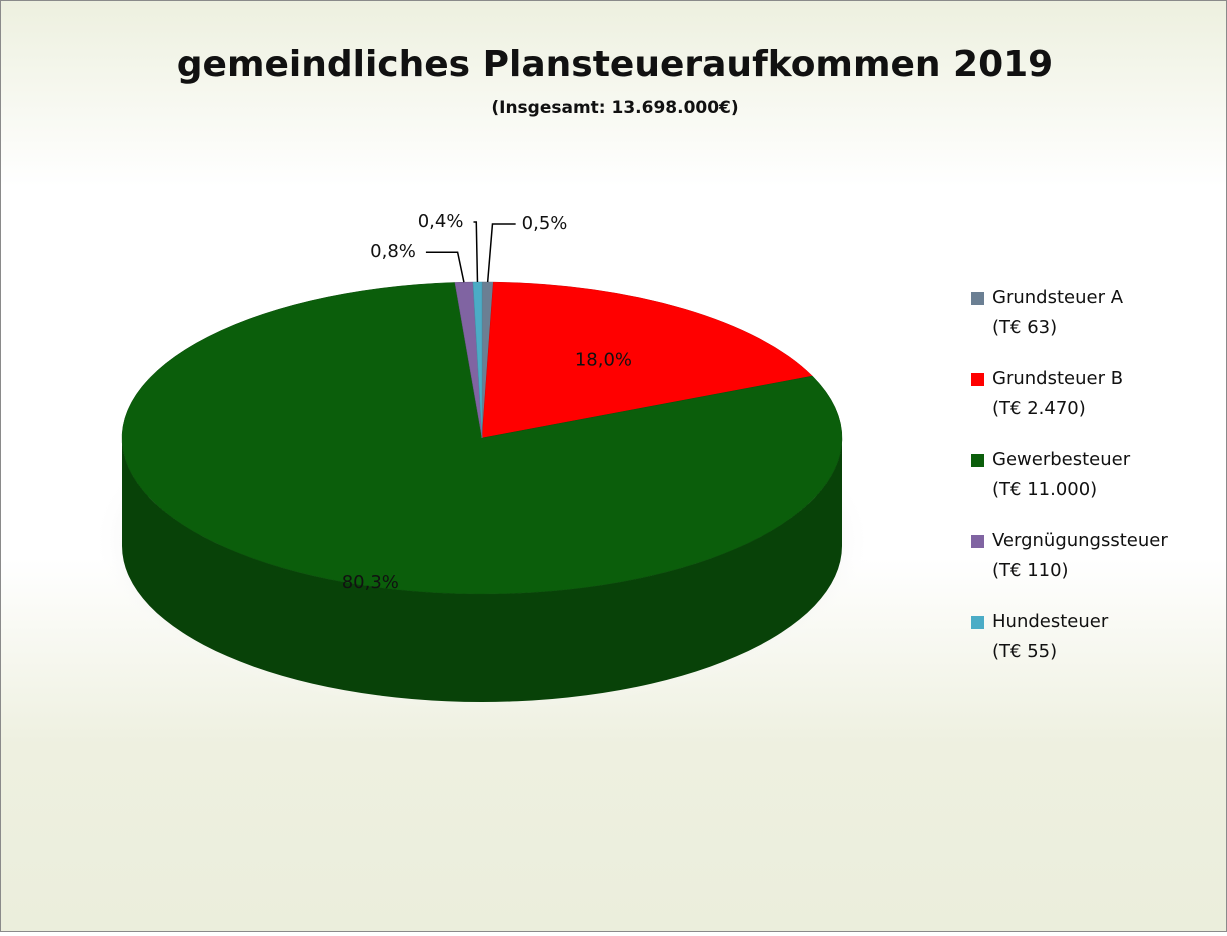 This screenshot has height=936, width=1227. Describe the element at coordinates (647, 360) in the screenshot. I see `pie-slice` at that location.